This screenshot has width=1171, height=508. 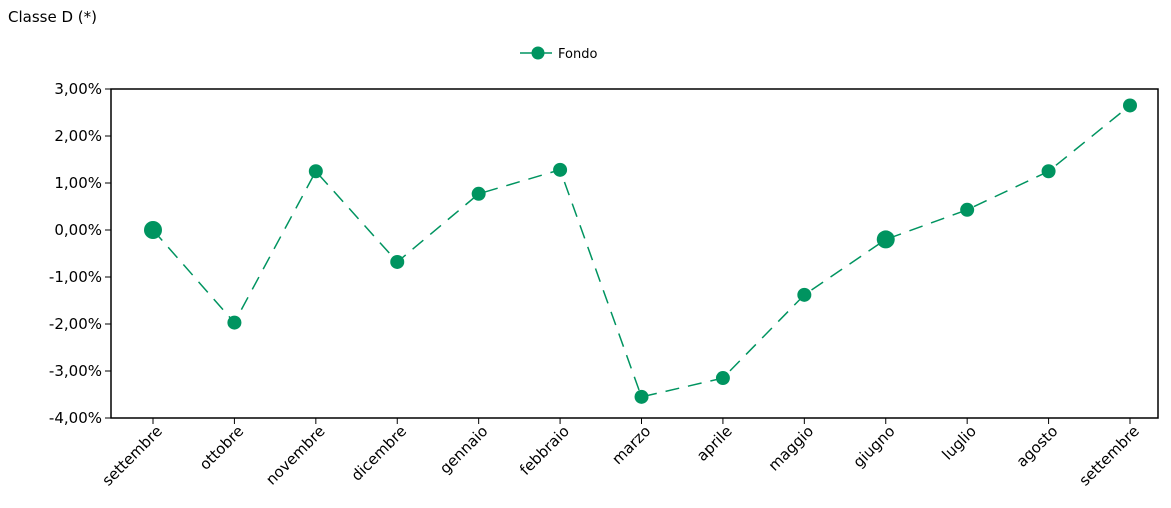 I want to click on x-tick-label: luglio, so click(x=959, y=443).